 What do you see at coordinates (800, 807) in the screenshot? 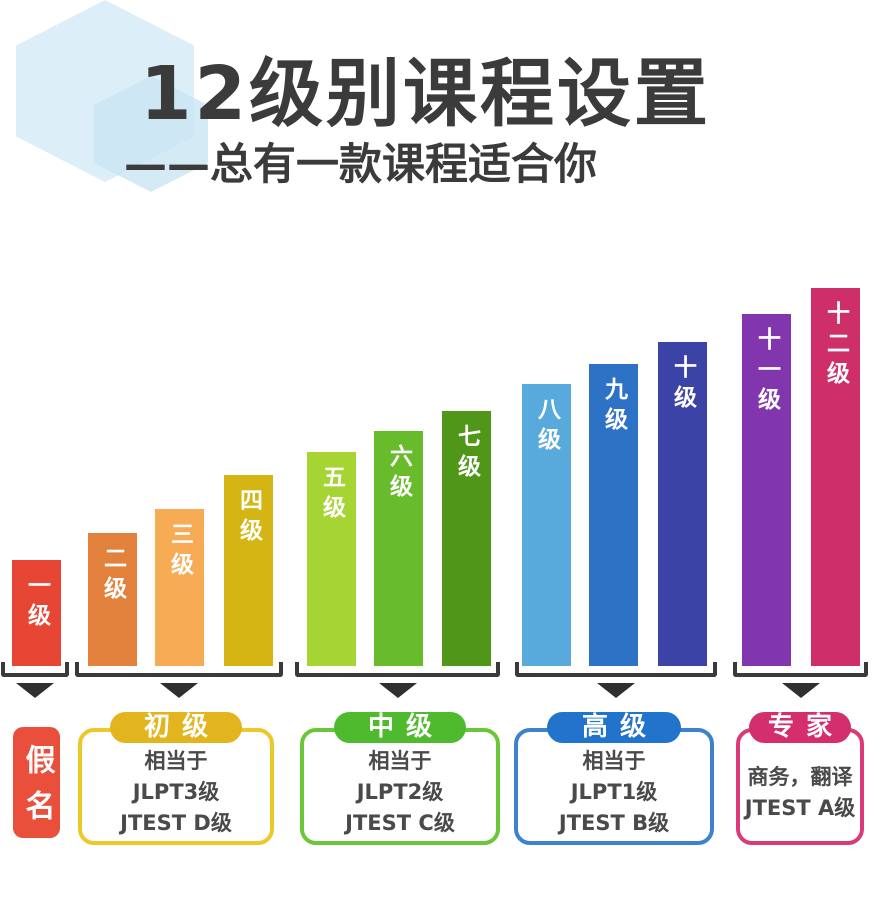
I see `group-box-line: JTEST A级` at bounding box center [800, 807].